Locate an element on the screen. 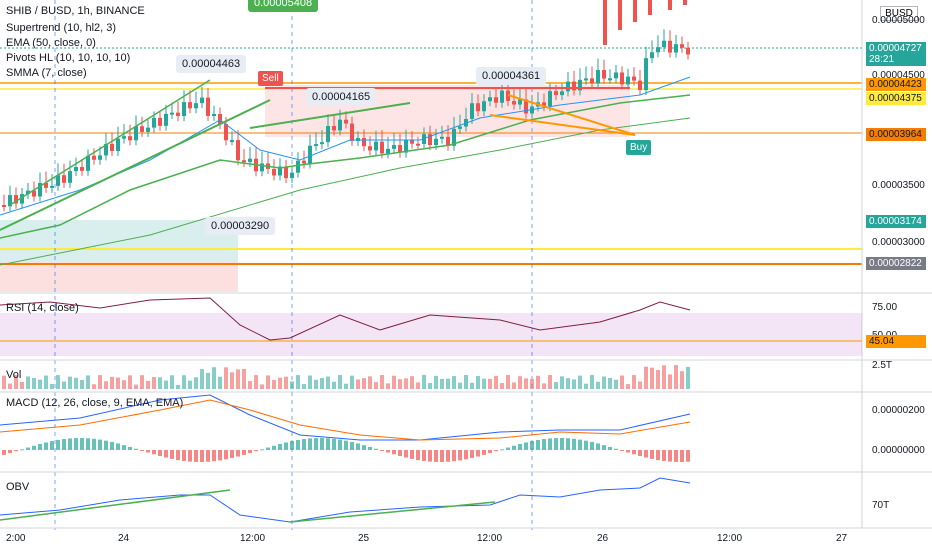 The height and width of the screenshot is (550, 932). indicator-legend-ema: EMA (50, close, 0) is located at coordinates (51, 43).